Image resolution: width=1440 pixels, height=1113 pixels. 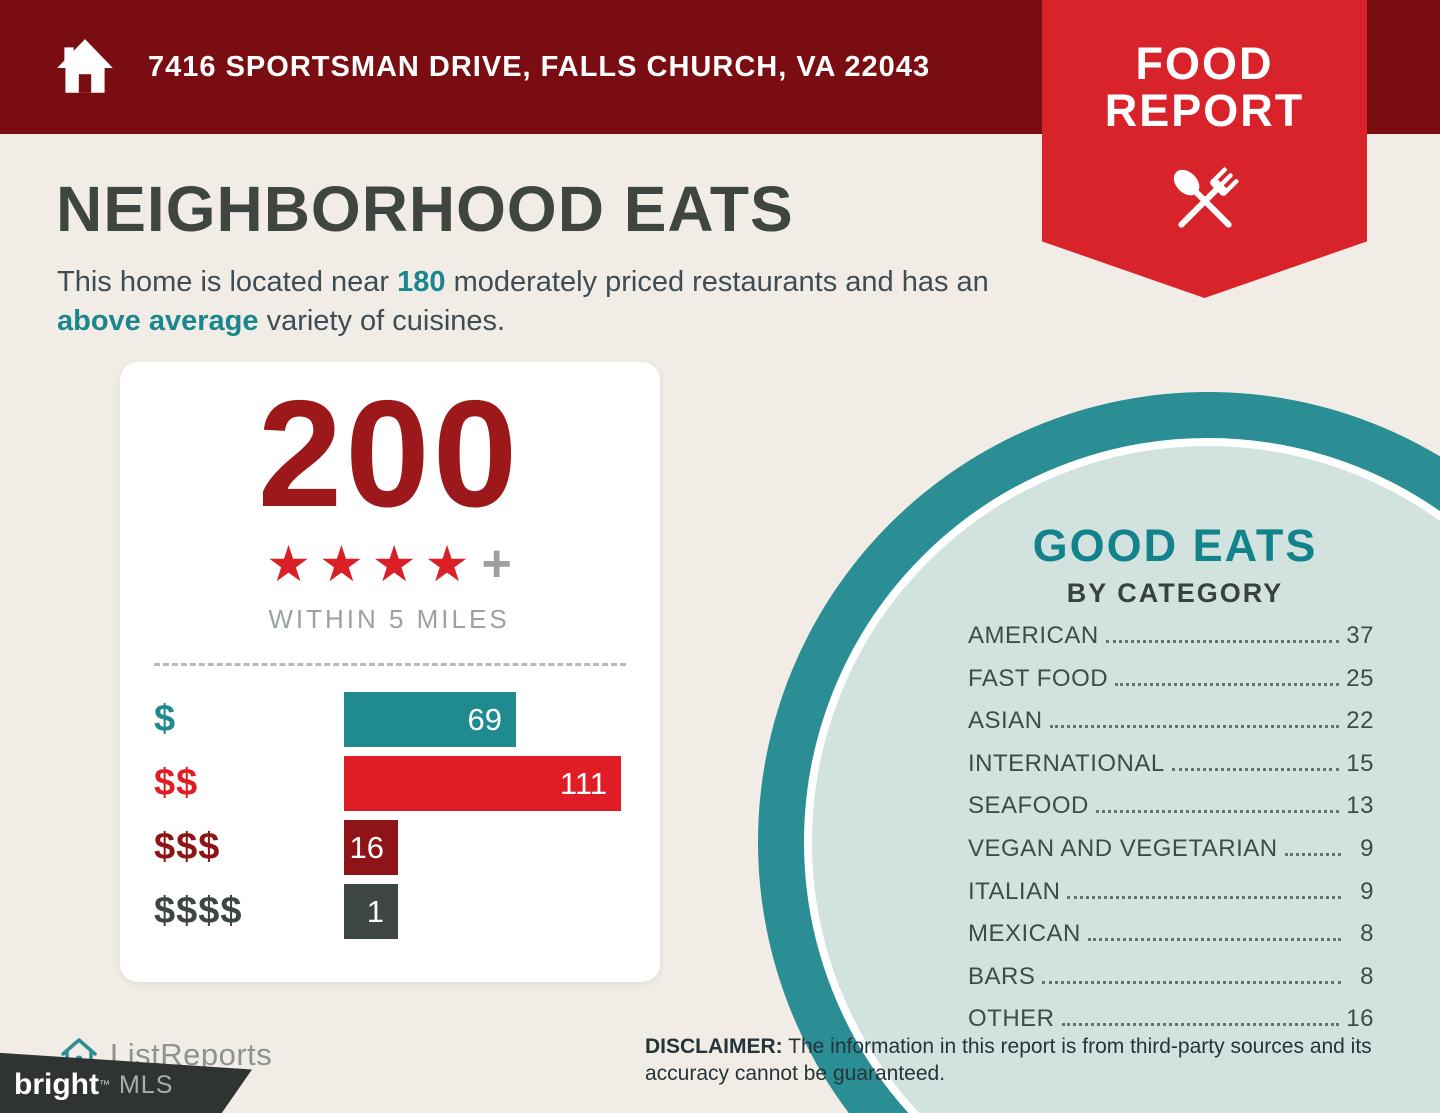 What do you see at coordinates (366, 847) in the screenshot?
I see `bar-value: 16` at bounding box center [366, 847].